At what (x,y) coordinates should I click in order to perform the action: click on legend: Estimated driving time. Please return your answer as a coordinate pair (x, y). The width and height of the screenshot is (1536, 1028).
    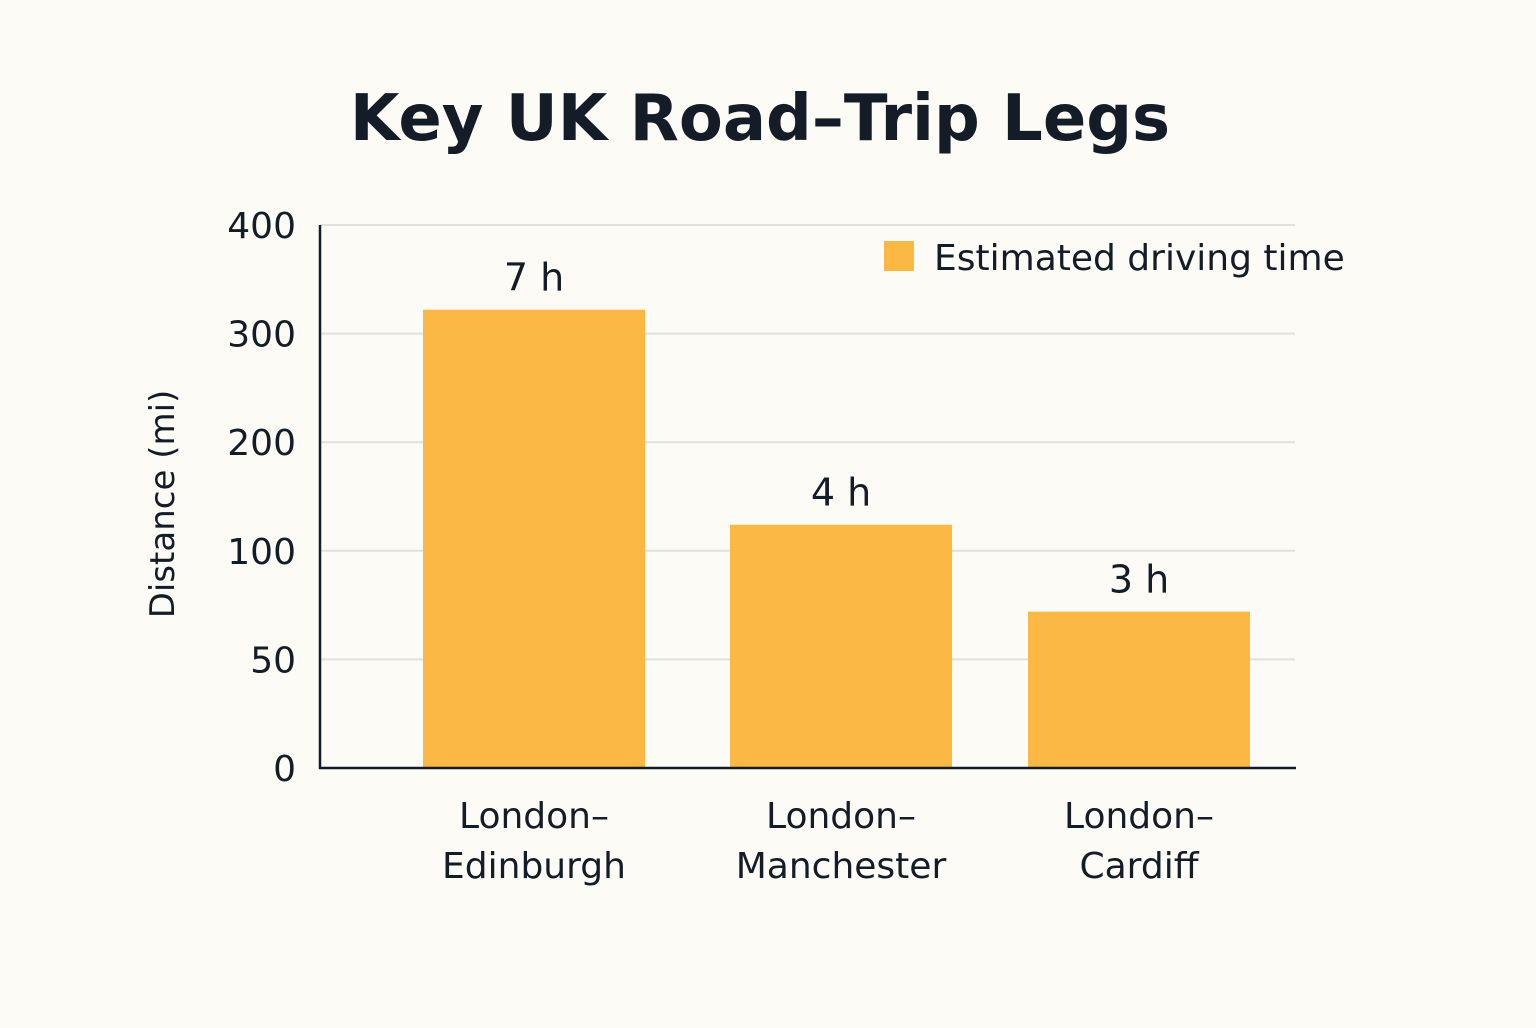
    Looking at the image, I should click on (1114, 258).